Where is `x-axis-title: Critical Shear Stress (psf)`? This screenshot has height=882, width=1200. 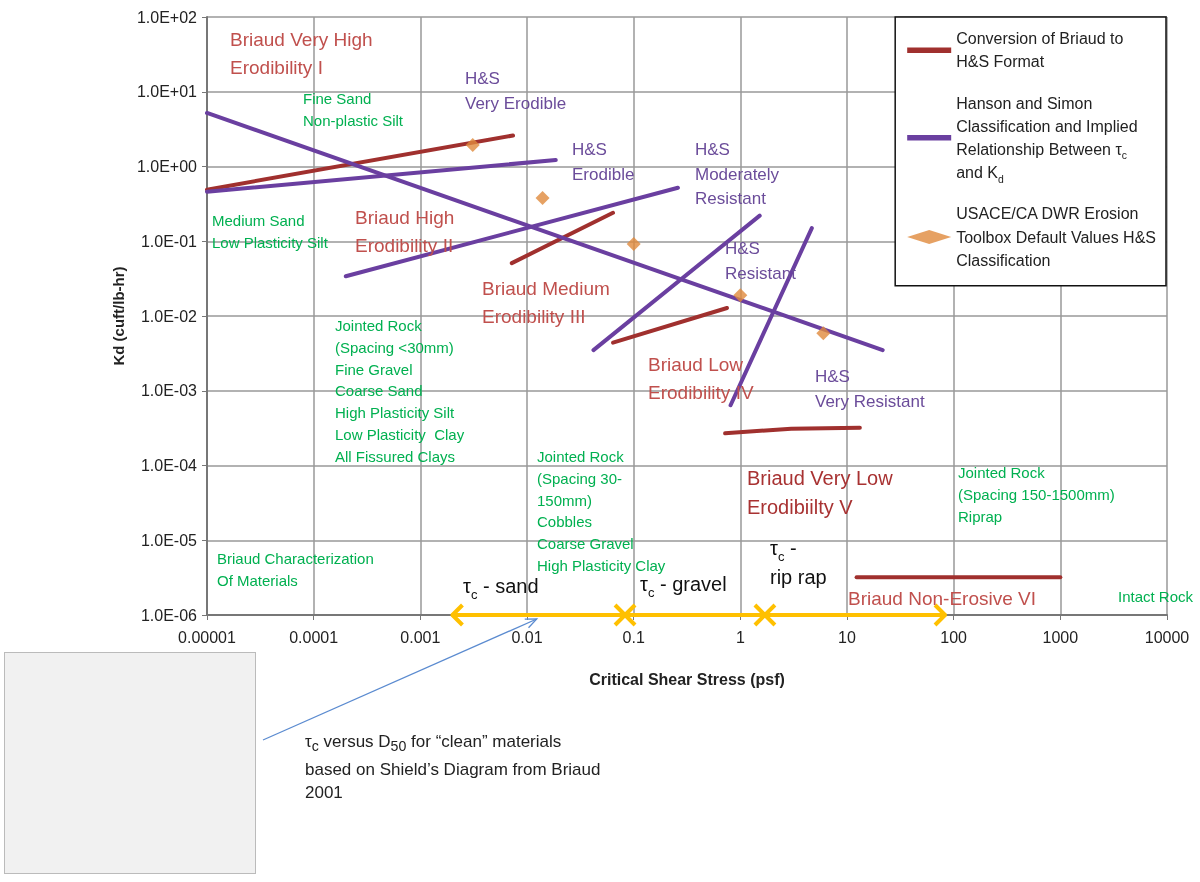
x-axis-title: Critical Shear Stress (psf) is located at coordinates (687, 679).